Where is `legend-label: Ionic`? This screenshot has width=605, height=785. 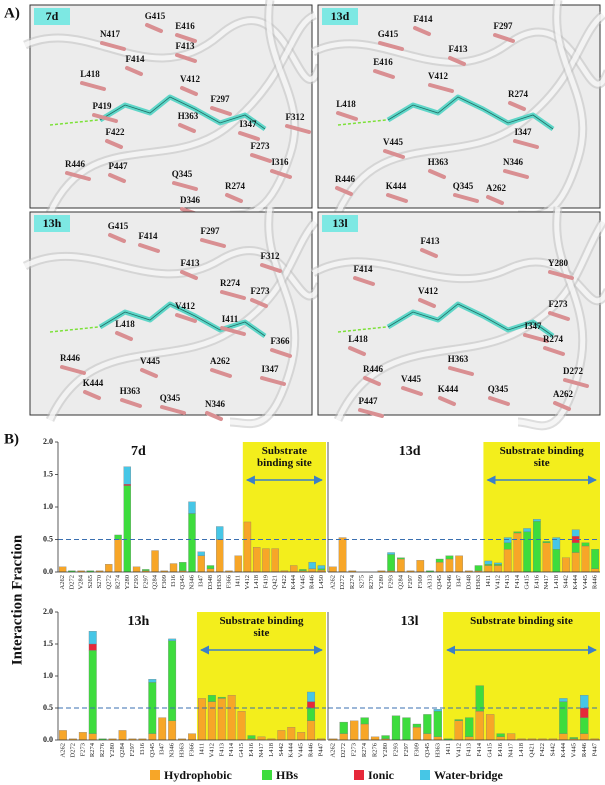
legend-label: Ionic is located at coordinates (381, 775).